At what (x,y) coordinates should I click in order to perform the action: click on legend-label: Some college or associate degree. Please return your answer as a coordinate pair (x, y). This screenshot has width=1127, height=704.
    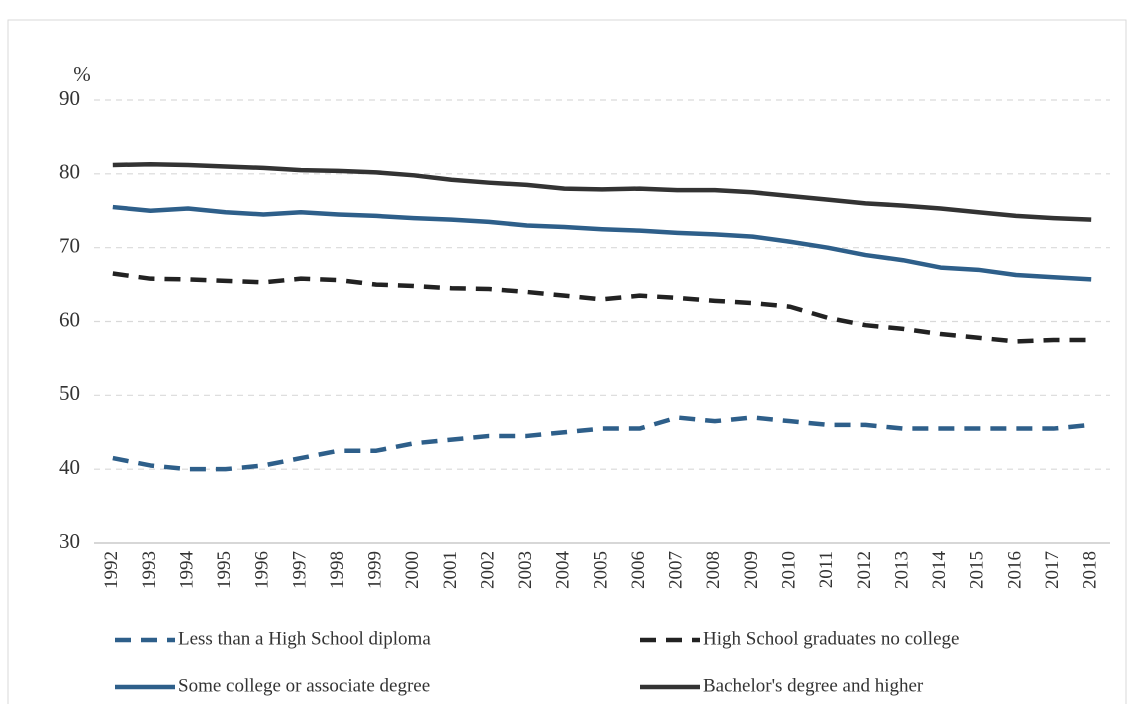
    Looking at the image, I should click on (304, 685).